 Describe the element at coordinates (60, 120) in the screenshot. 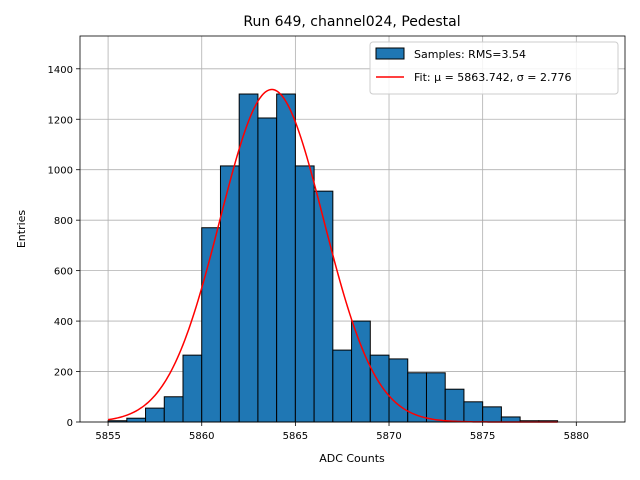

I see `y-tick-label: 1200` at that location.